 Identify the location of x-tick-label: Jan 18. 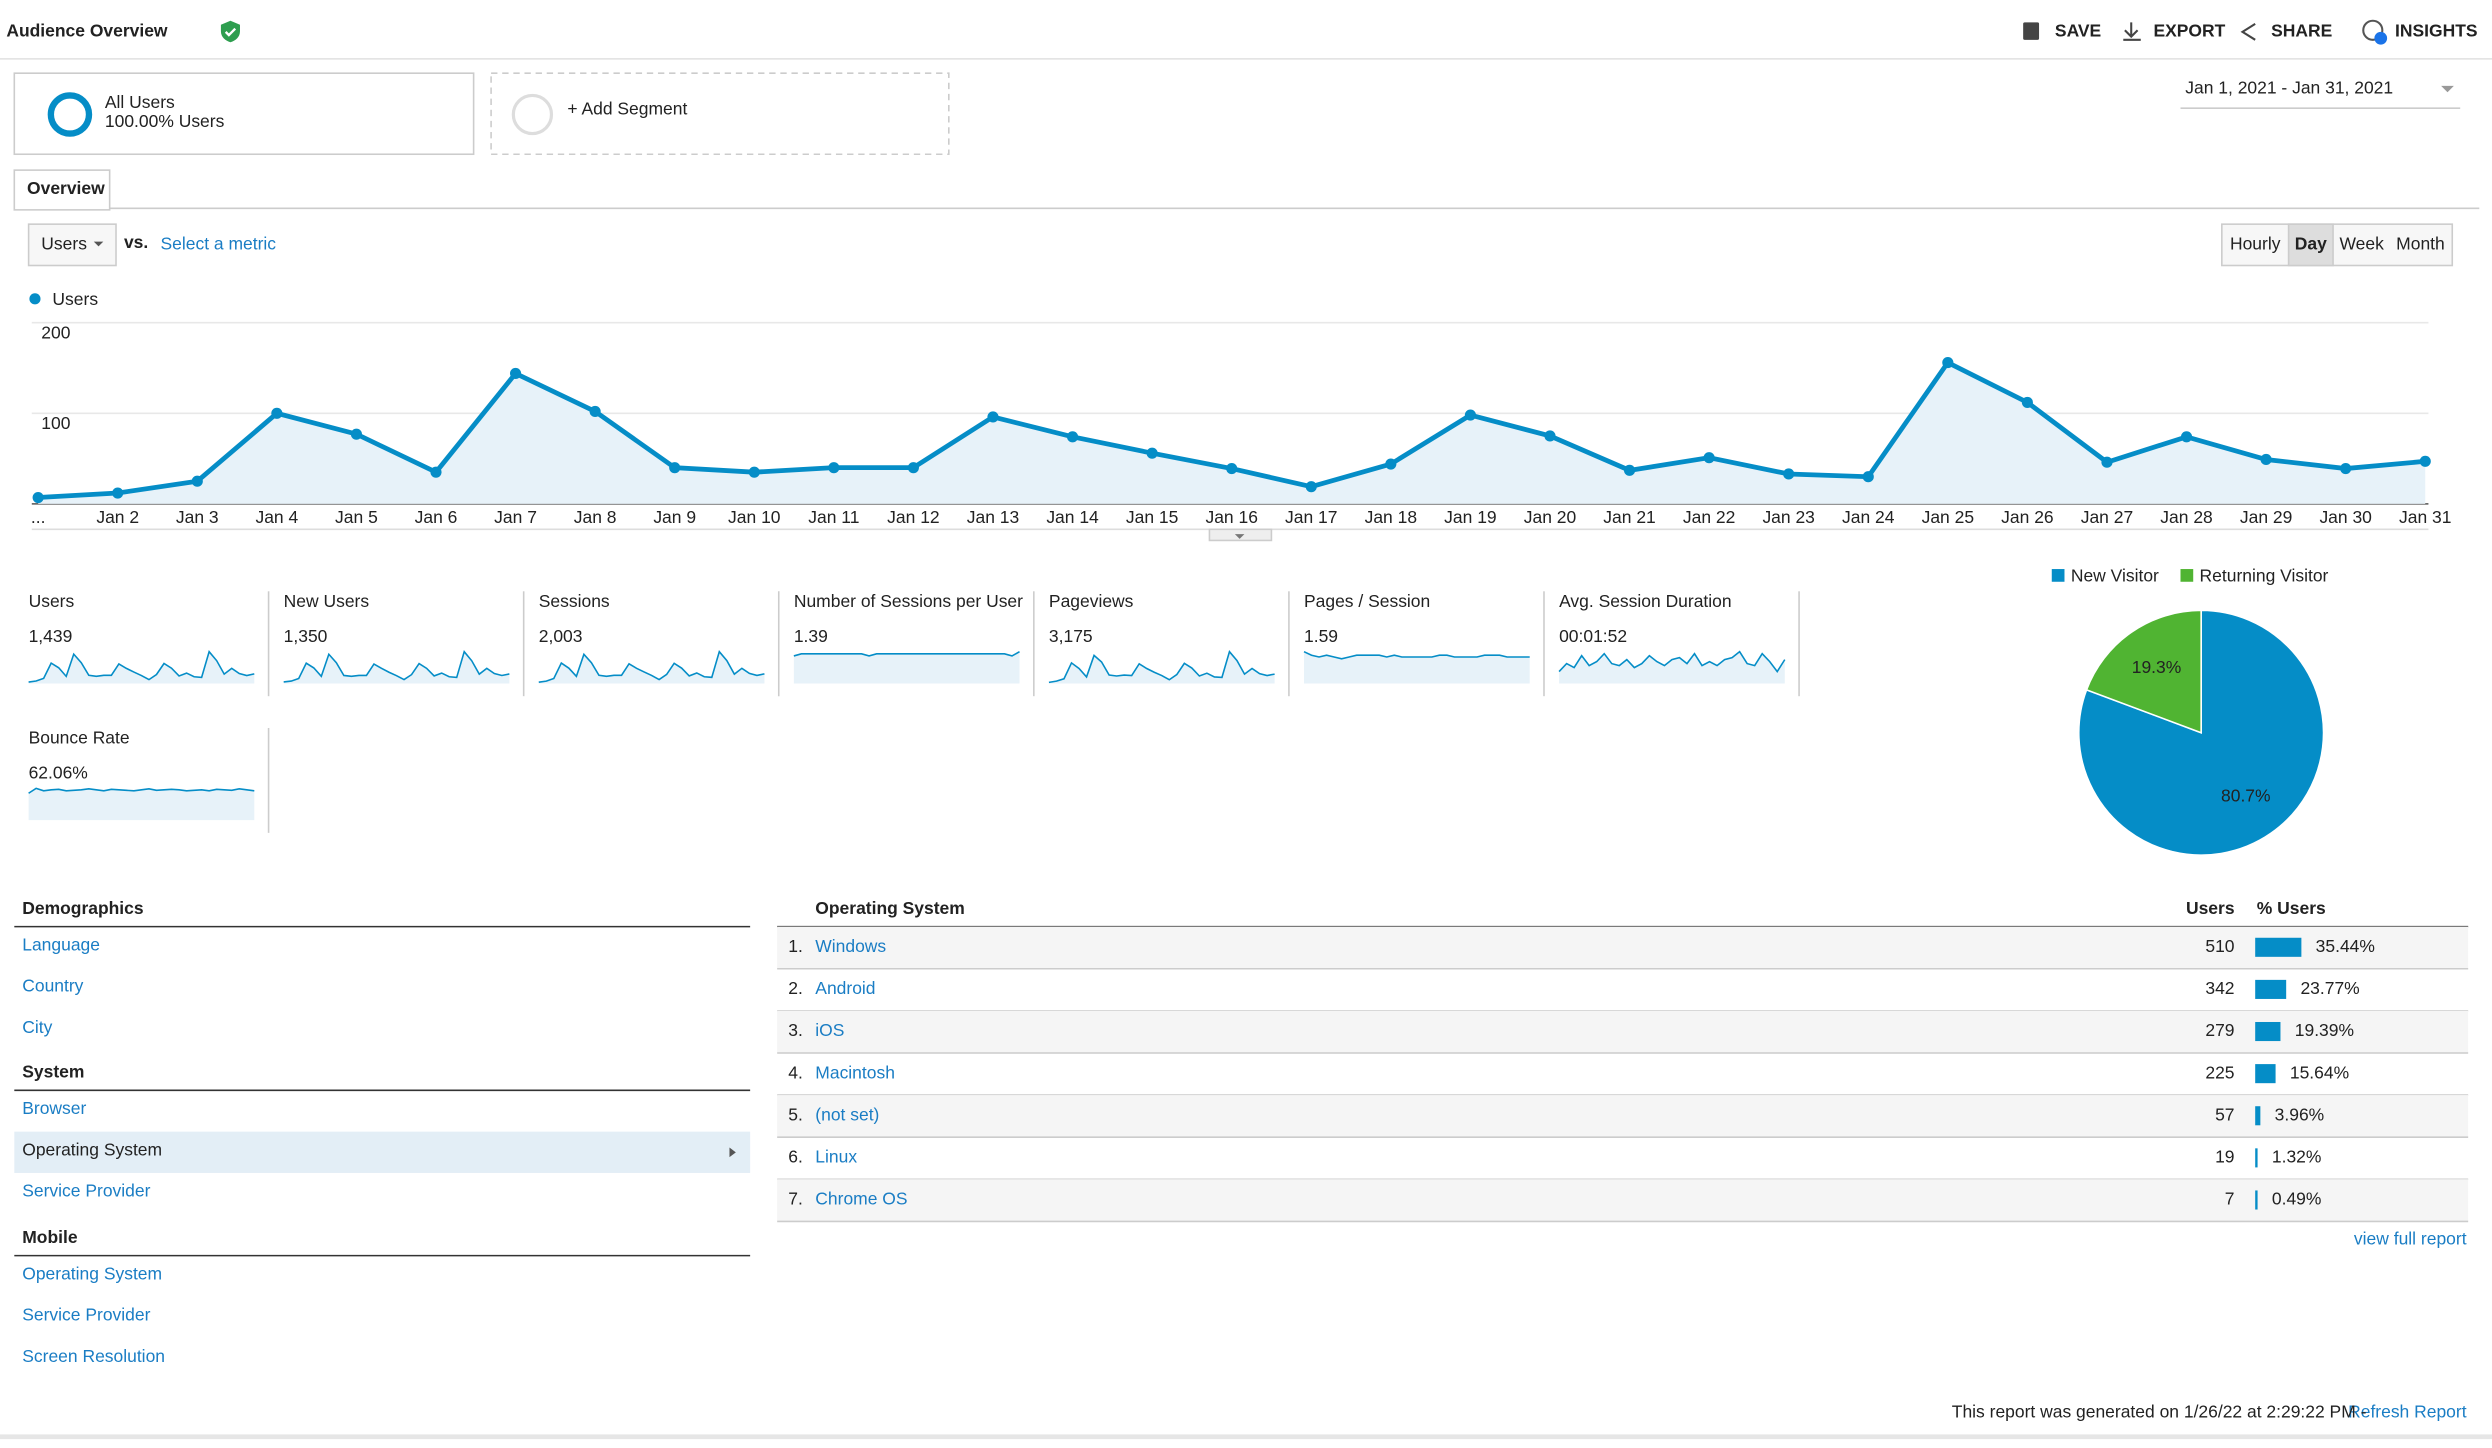
(1391, 517).